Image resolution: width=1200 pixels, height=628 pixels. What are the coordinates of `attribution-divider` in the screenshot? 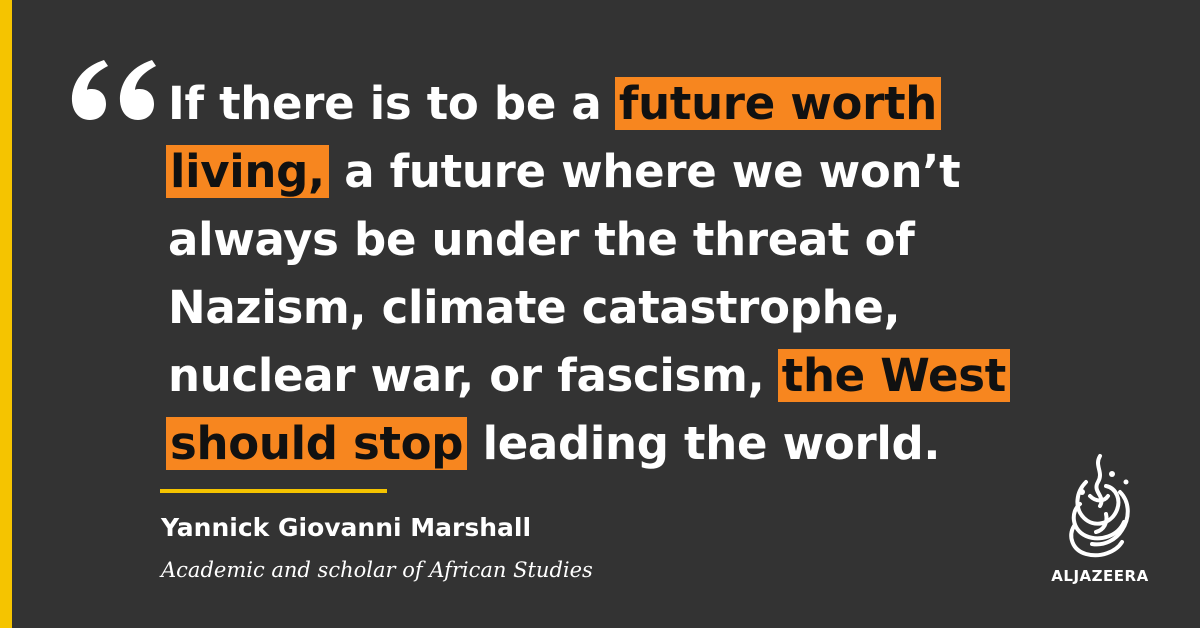 It's located at (273, 491).